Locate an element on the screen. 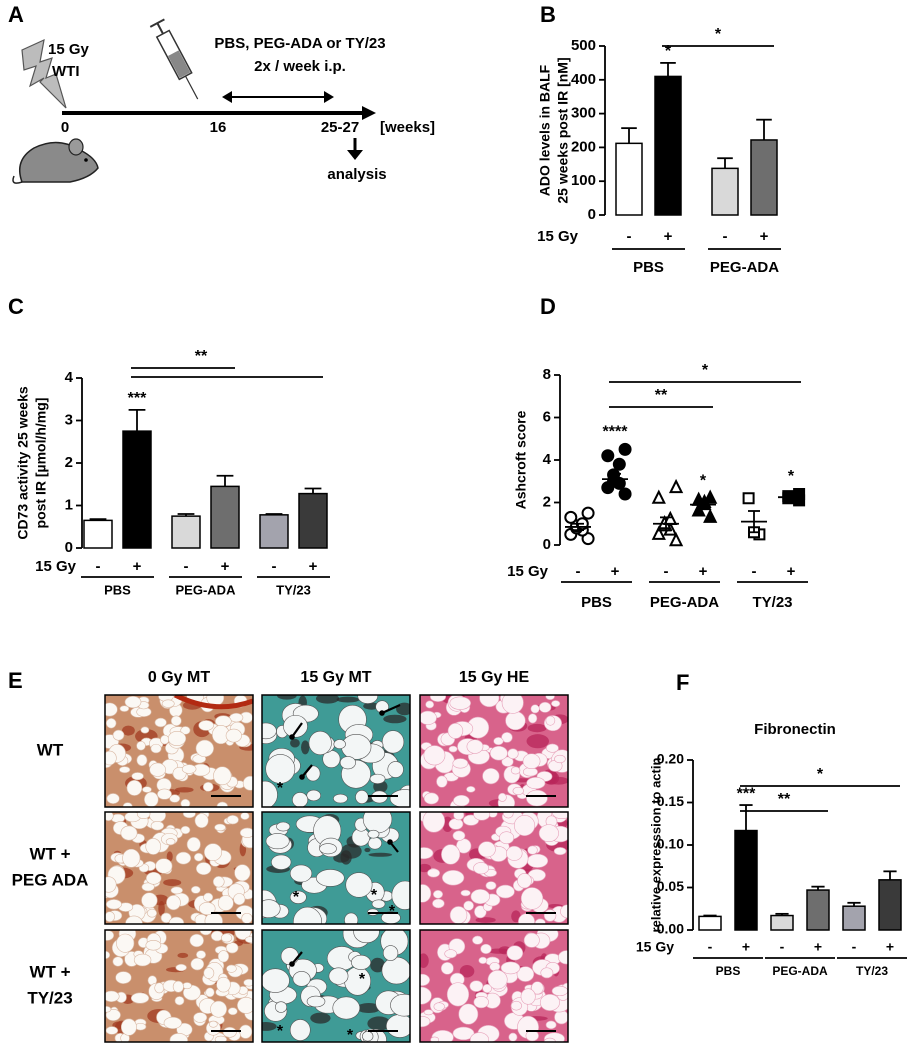 The image size is (924, 1050). timeline-tick: 25-27 is located at coordinates (340, 127).